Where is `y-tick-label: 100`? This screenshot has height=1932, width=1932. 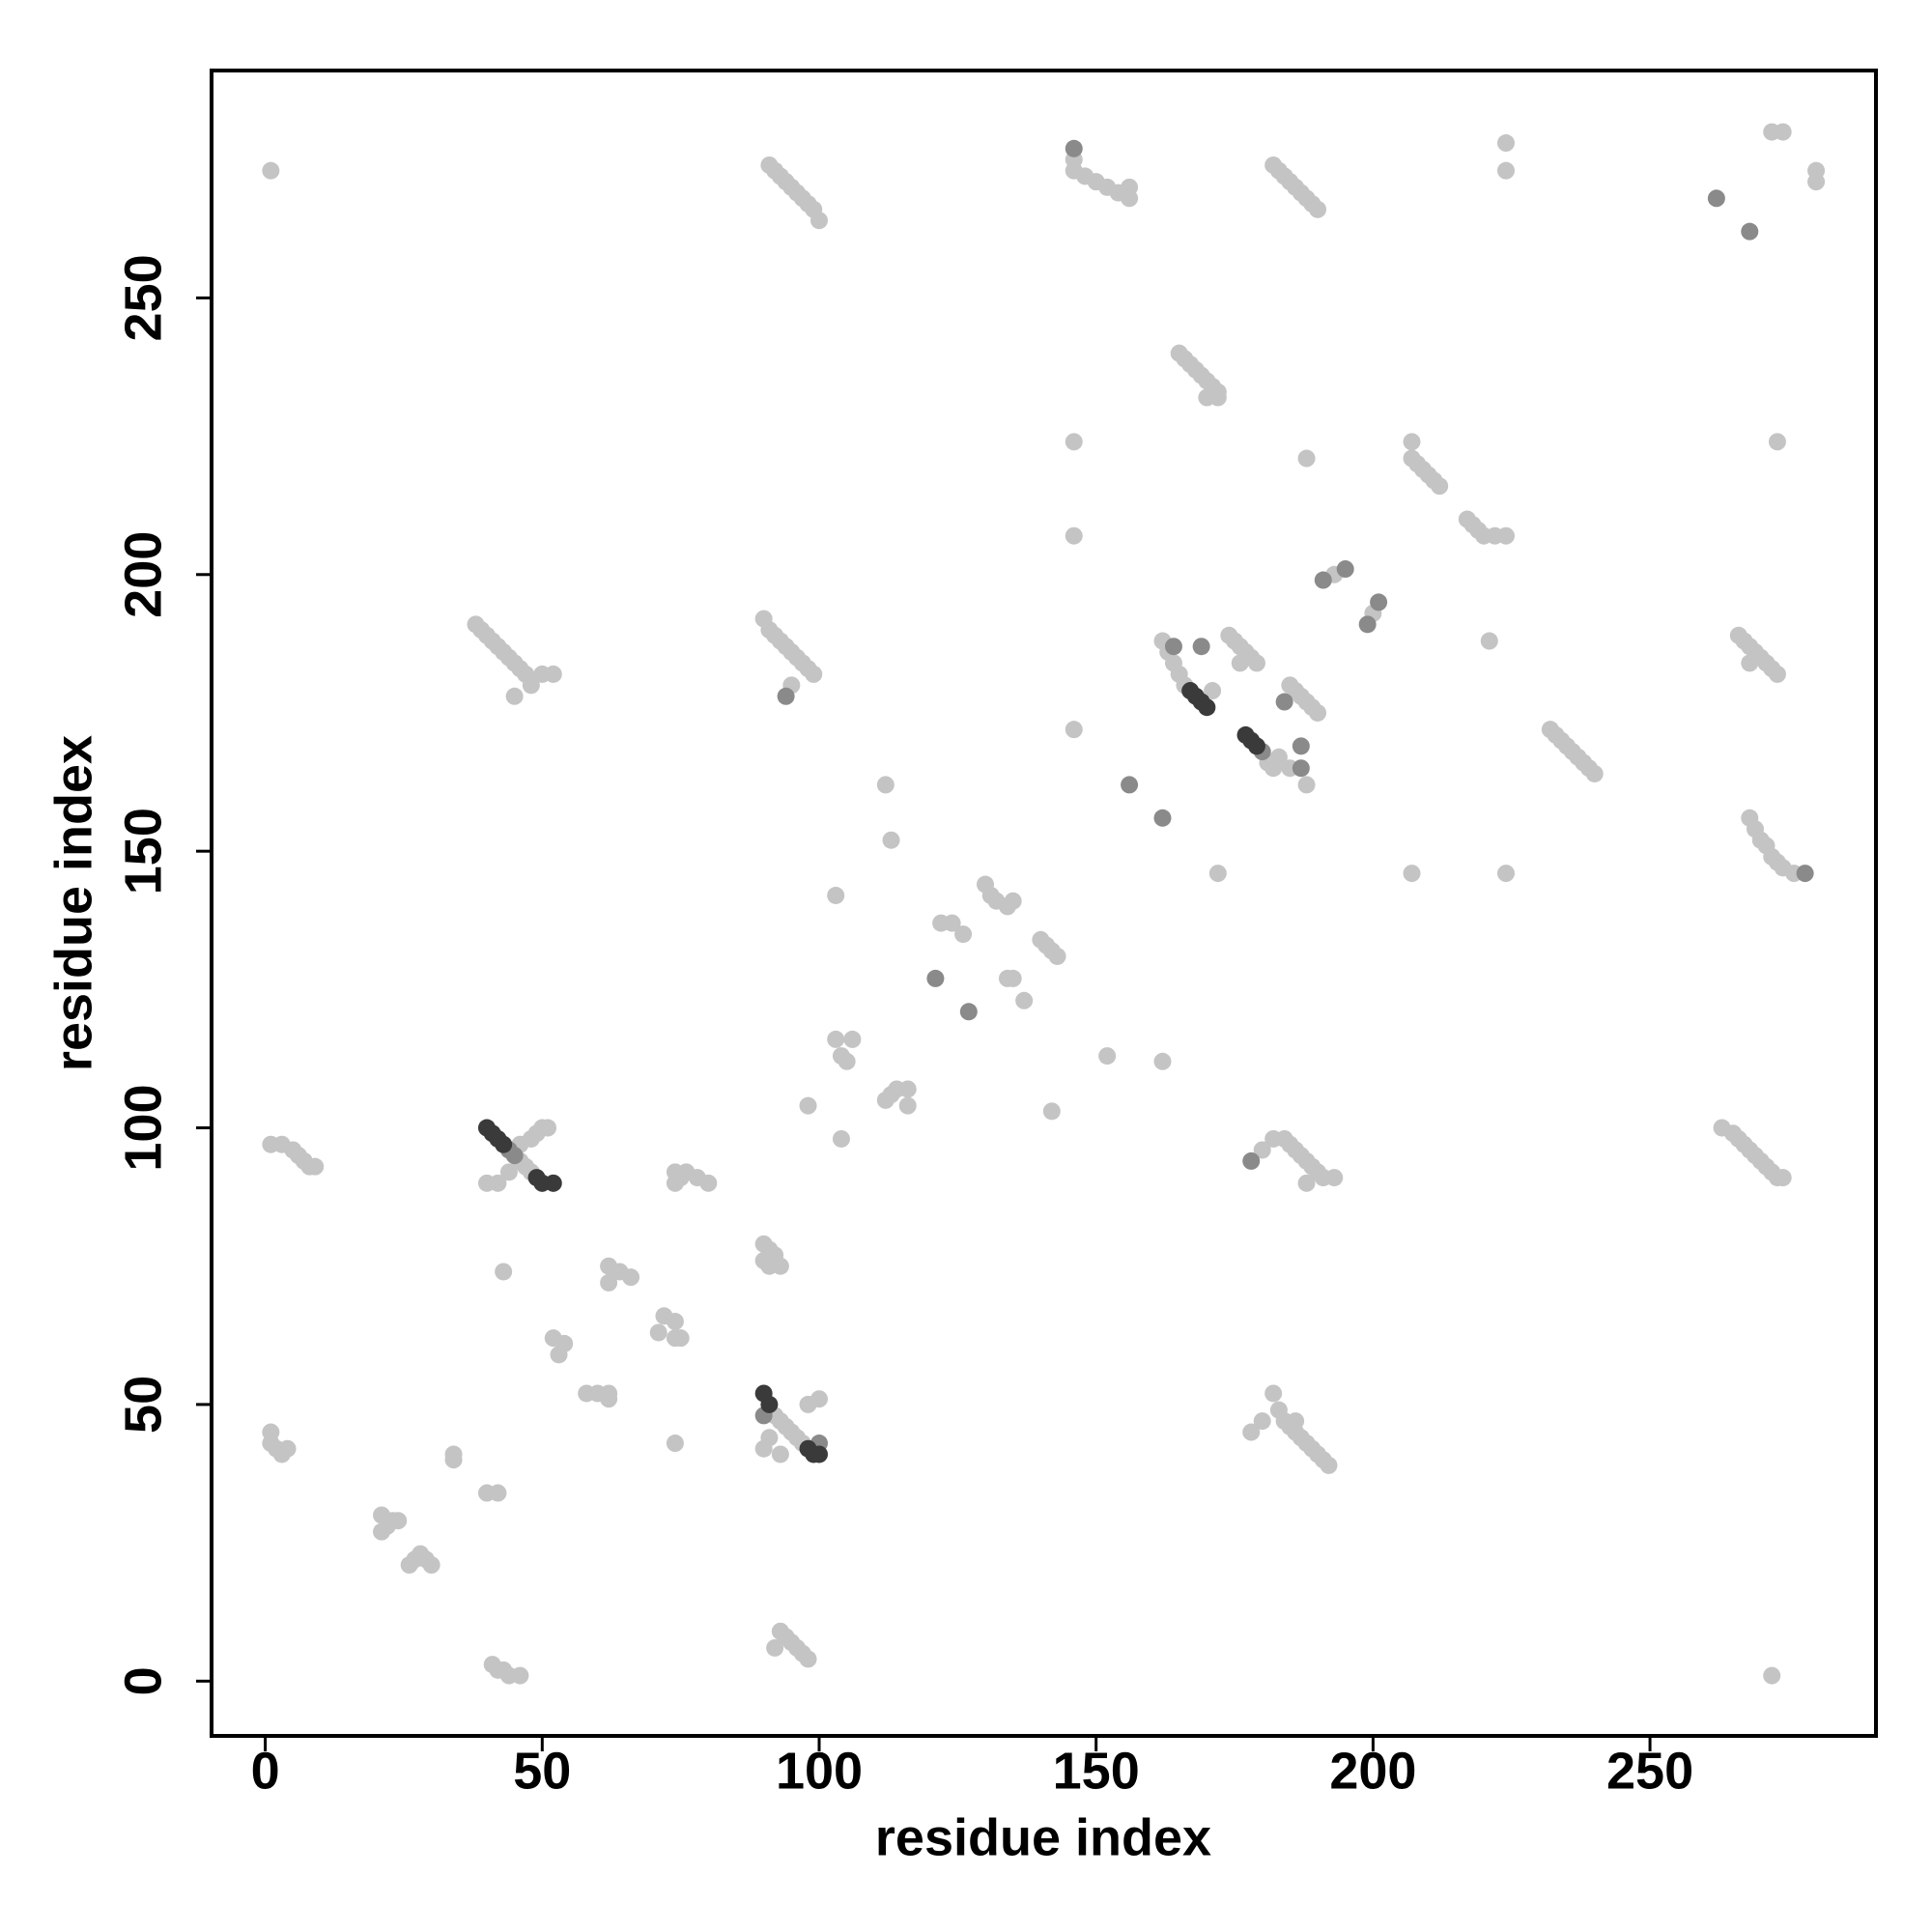
y-tick-label: 100 is located at coordinates (143, 1127).